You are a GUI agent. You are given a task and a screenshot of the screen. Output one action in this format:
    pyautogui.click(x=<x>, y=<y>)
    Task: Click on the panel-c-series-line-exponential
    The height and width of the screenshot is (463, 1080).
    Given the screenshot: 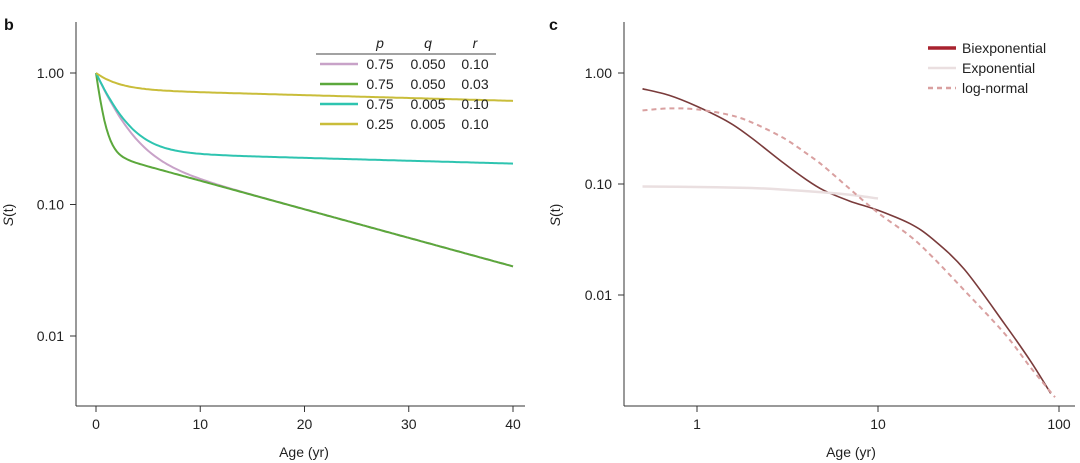 What is the action you would take?
    pyautogui.click(x=760, y=192)
    